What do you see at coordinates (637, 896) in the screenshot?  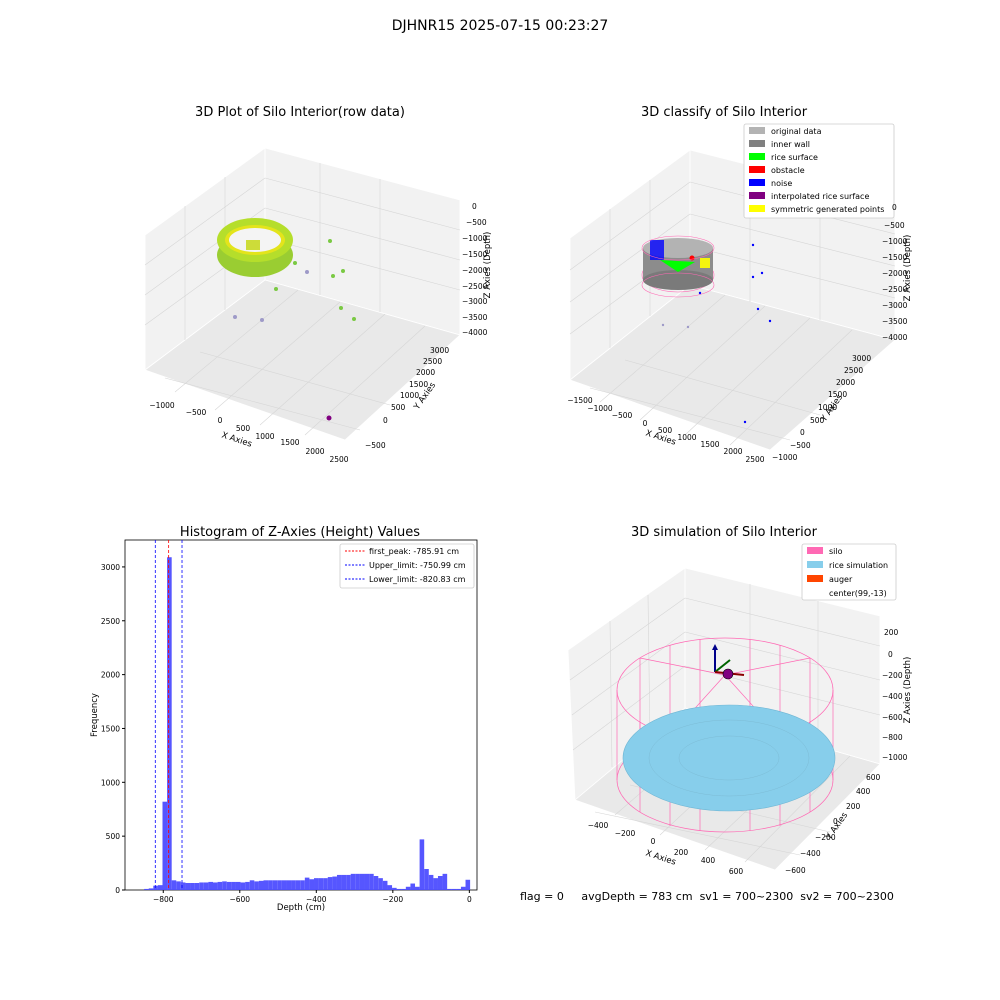 I see `avg-depth: avgDepth = 783 cm` at bounding box center [637, 896].